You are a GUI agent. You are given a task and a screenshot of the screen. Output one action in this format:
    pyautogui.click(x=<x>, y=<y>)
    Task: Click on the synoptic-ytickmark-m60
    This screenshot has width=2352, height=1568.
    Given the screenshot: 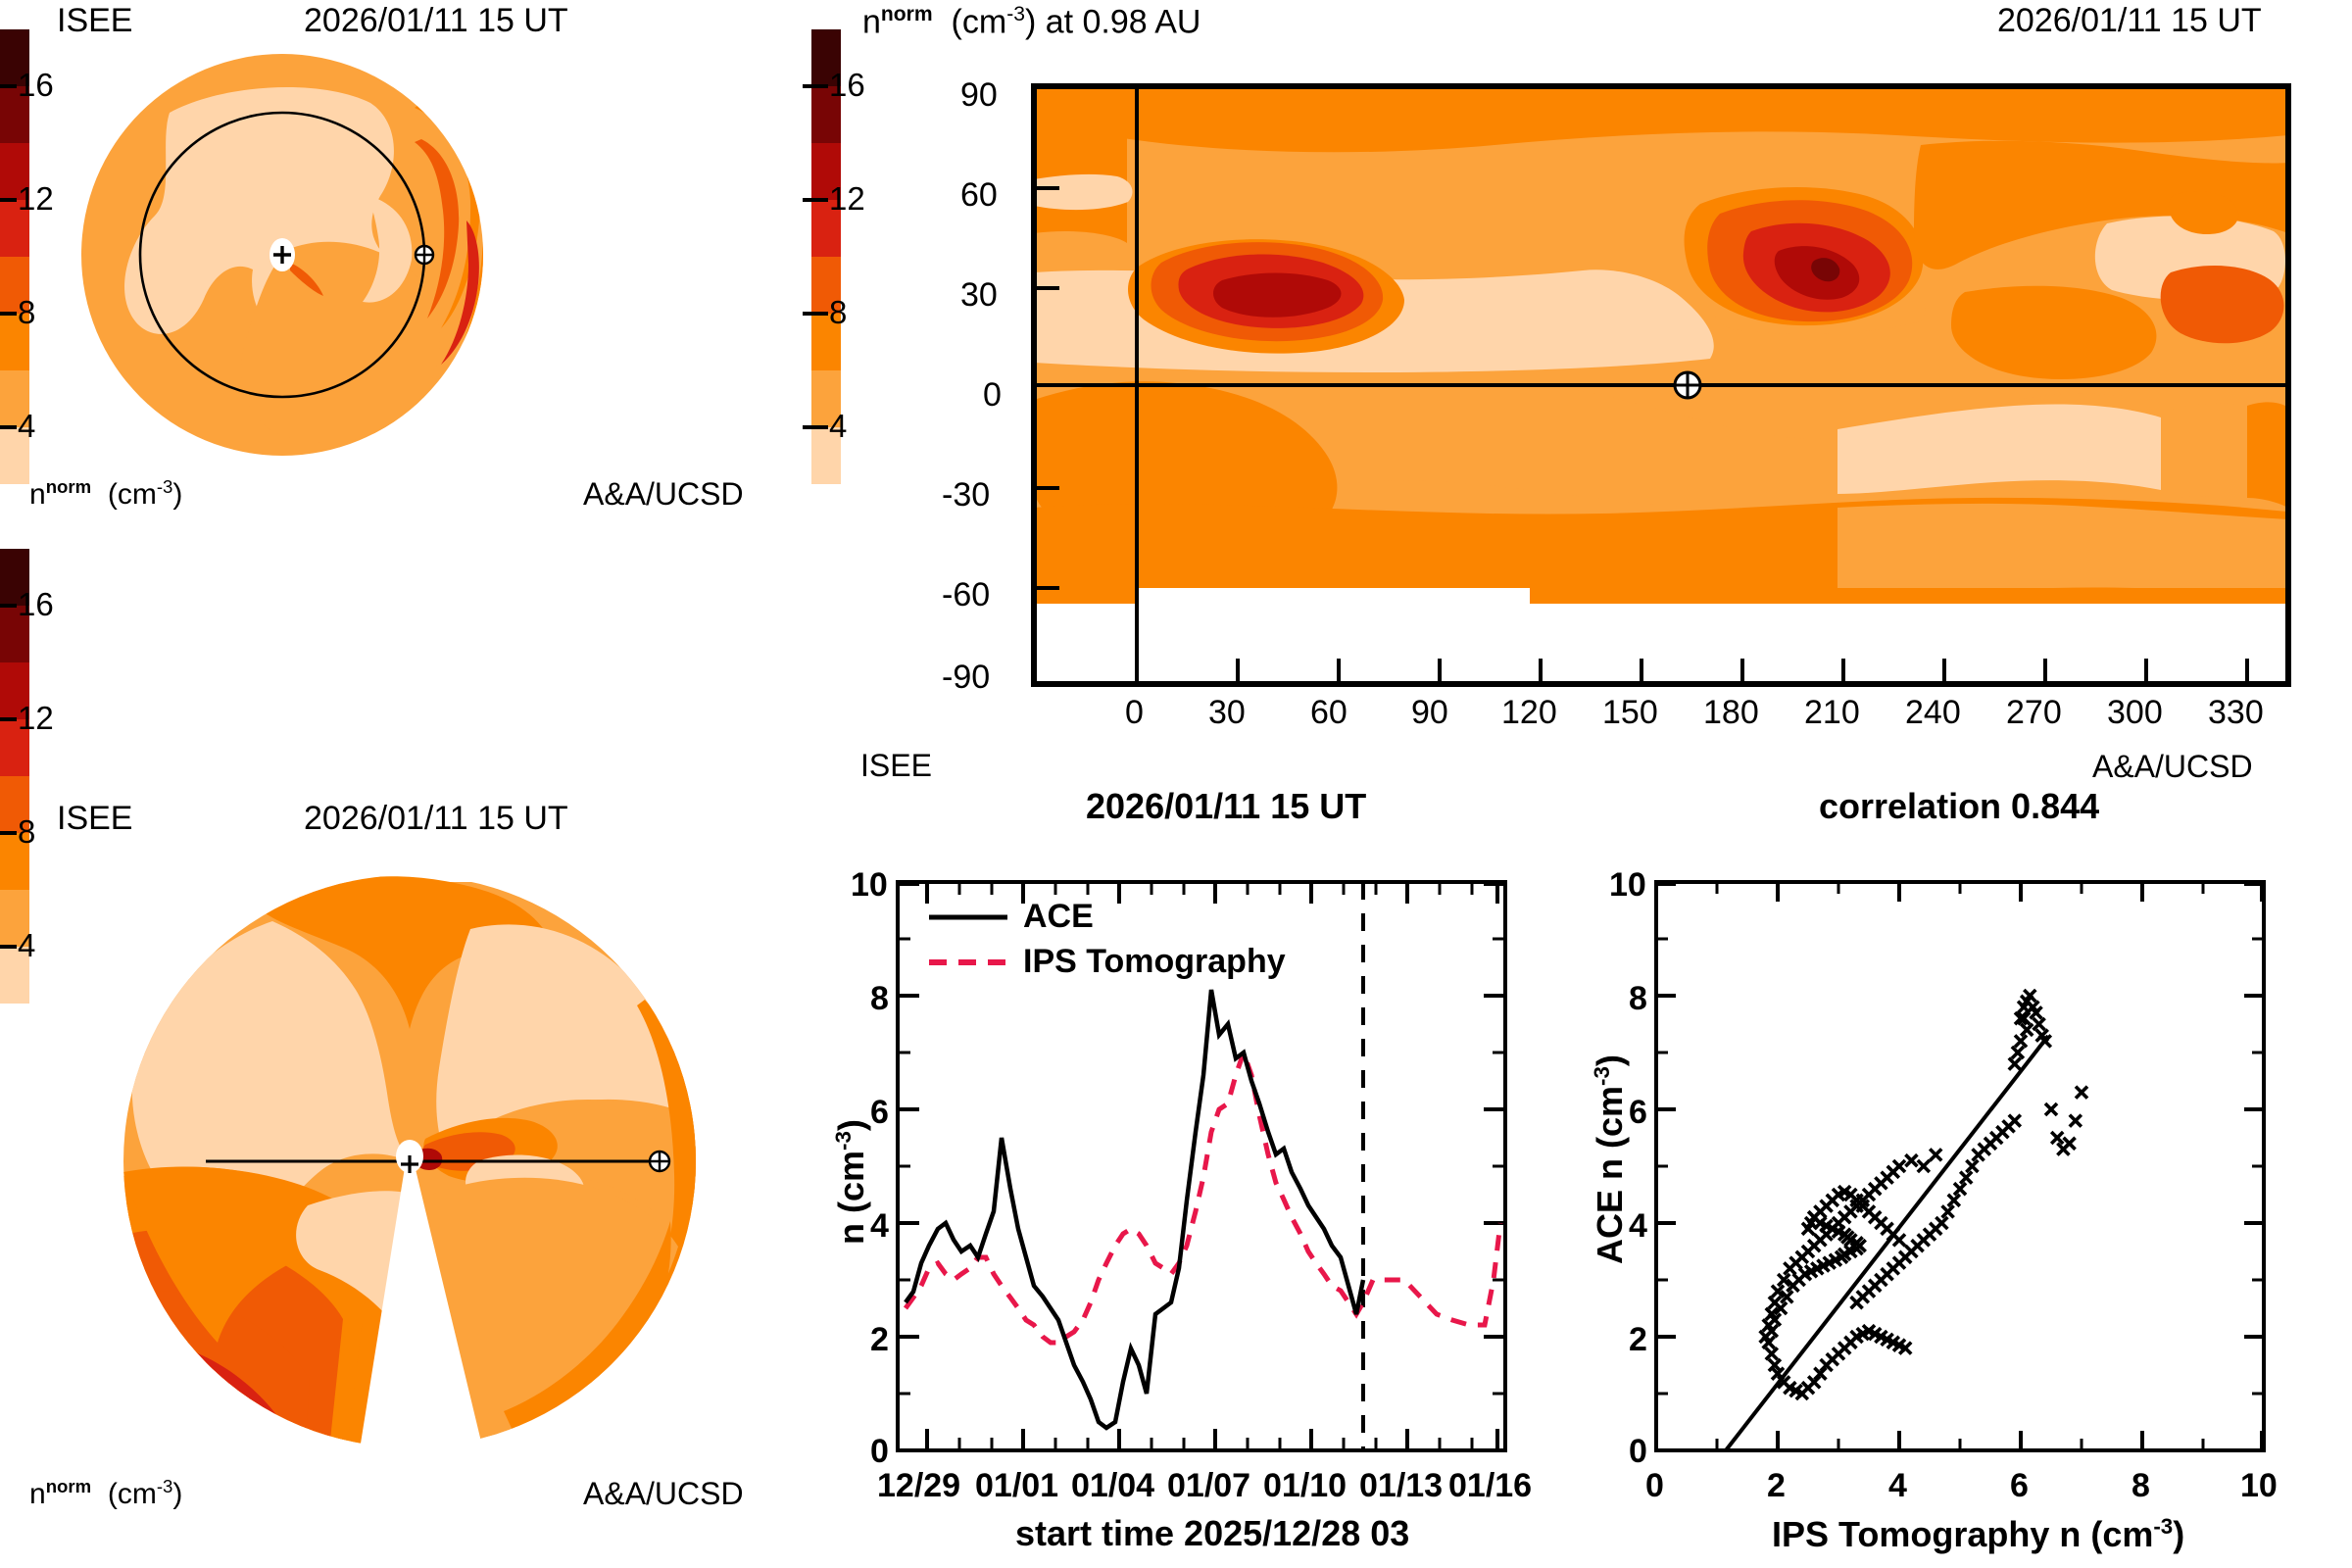 What is the action you would take?
    pyautogui.click(x=1046, y=588)
    